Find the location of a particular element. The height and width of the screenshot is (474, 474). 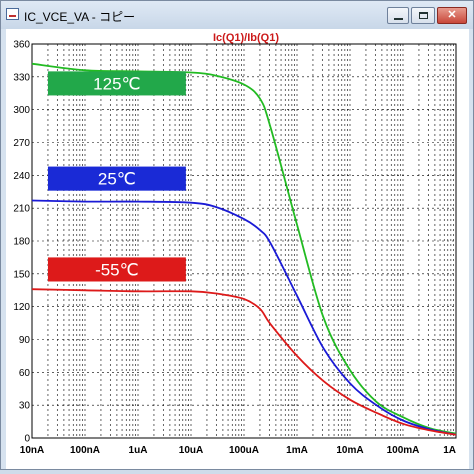

x-tick-label: 100uA is located at coordinates (244, 450).